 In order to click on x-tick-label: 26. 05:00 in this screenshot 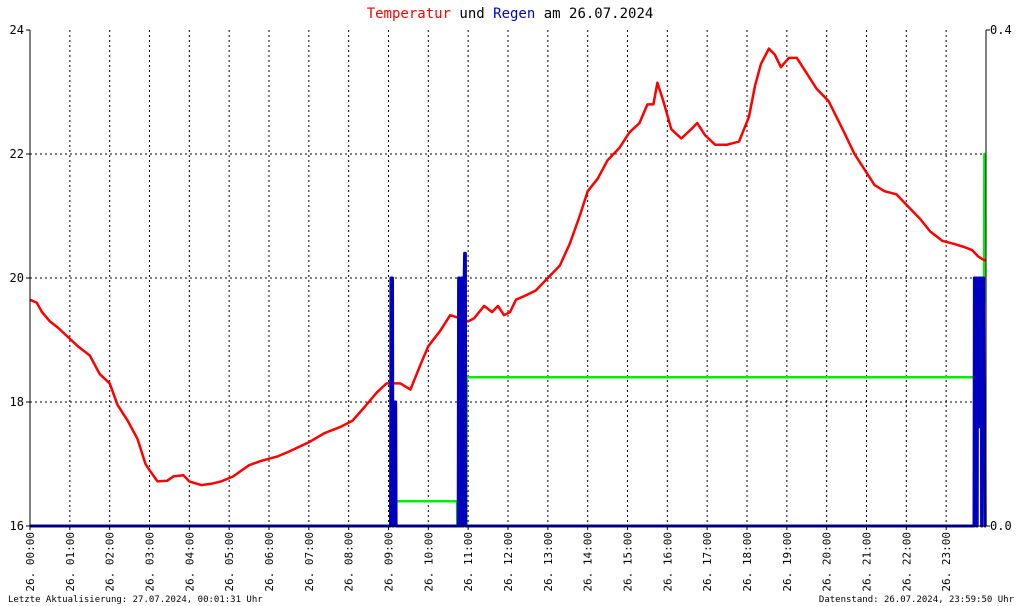, I will do `click(229, 562)`.